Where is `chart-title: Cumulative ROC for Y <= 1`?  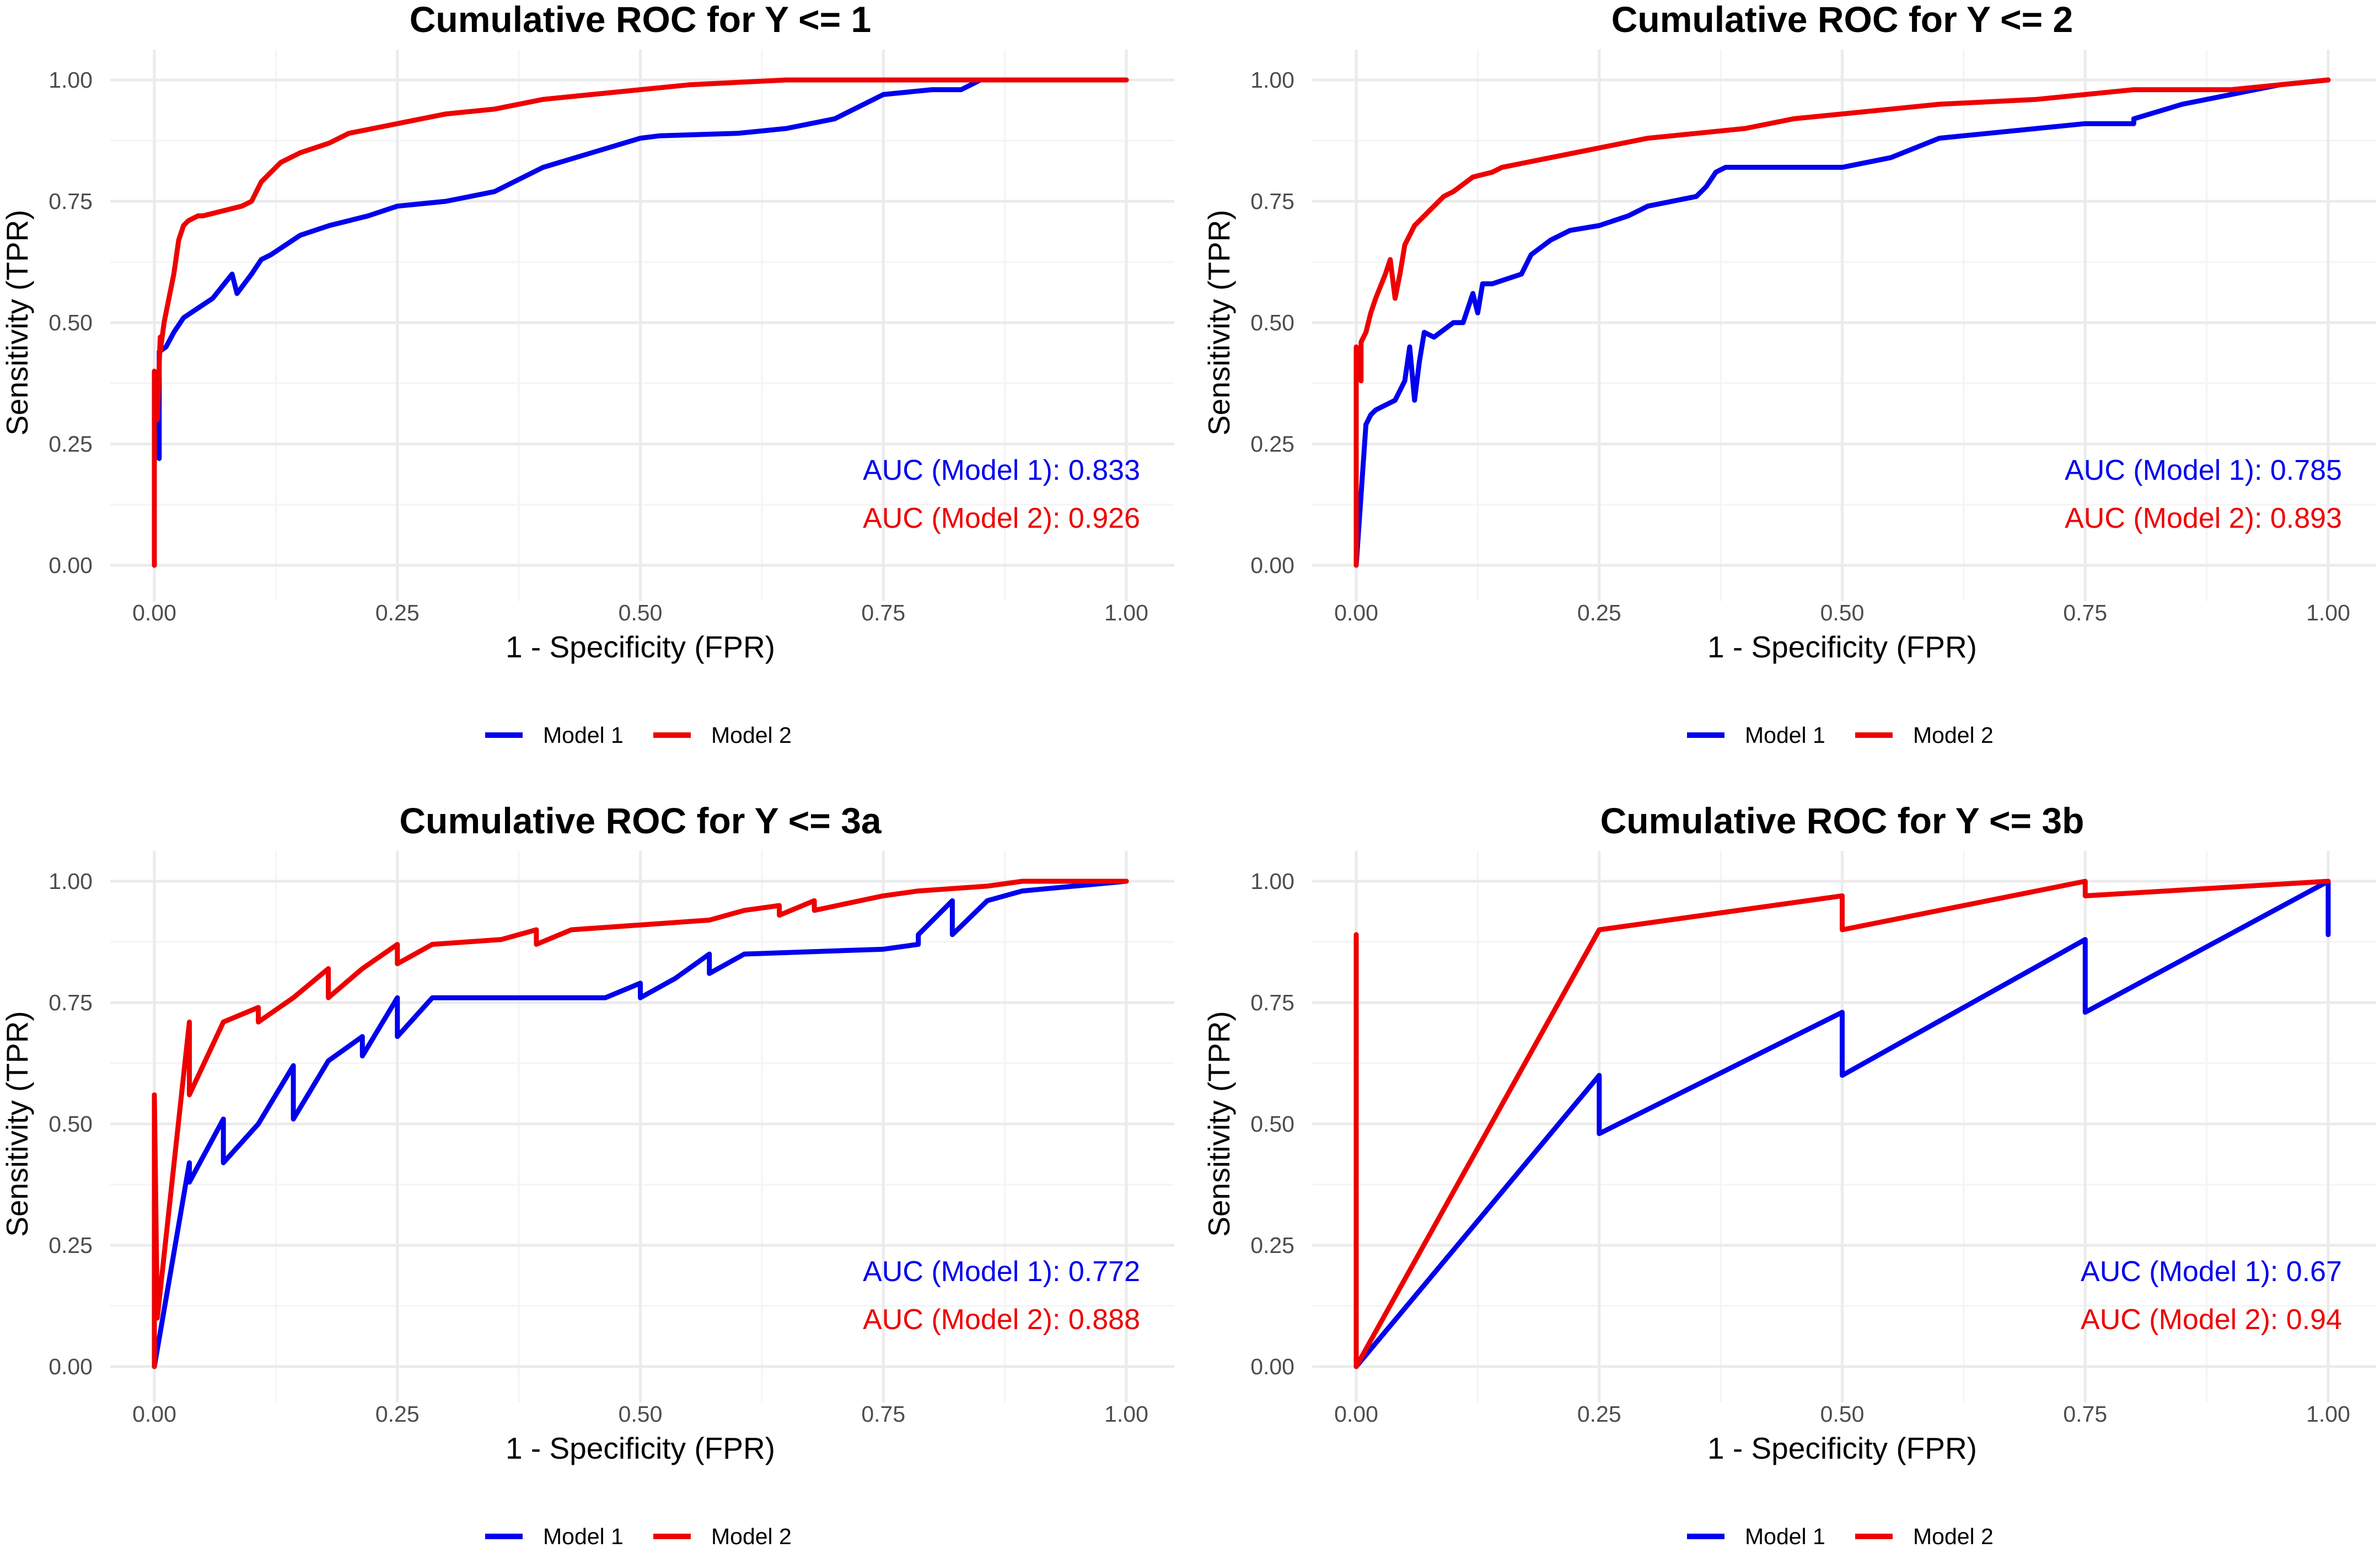 chart-title: Cumulative ROC for Y <= 1 is located at coordinates (641, 20).